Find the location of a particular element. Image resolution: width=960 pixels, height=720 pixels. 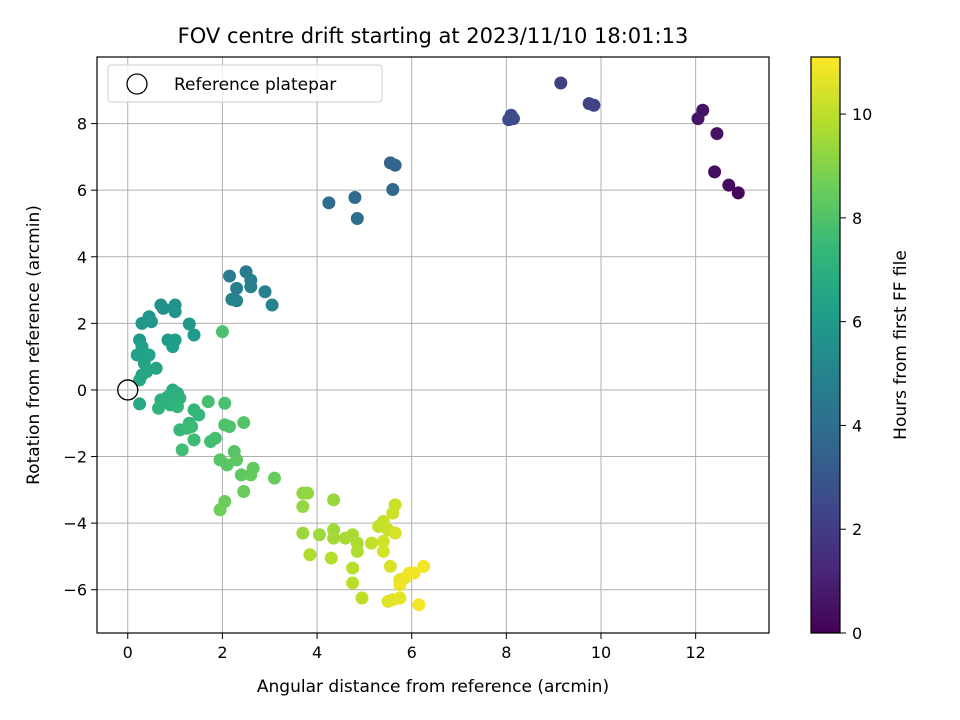

y-tick-label: 0 is located at coordinates (82, 390).